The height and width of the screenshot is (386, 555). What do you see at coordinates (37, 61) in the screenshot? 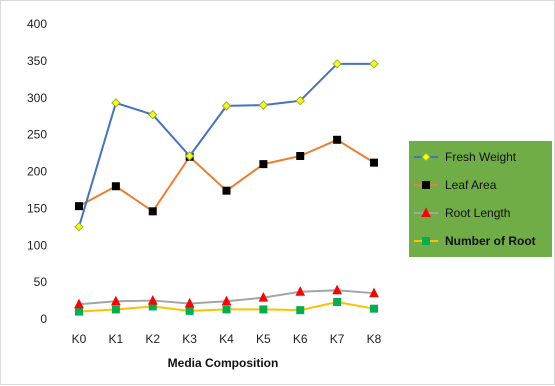
I see `y-tick-label: 350` at bounding box center [37, 61].